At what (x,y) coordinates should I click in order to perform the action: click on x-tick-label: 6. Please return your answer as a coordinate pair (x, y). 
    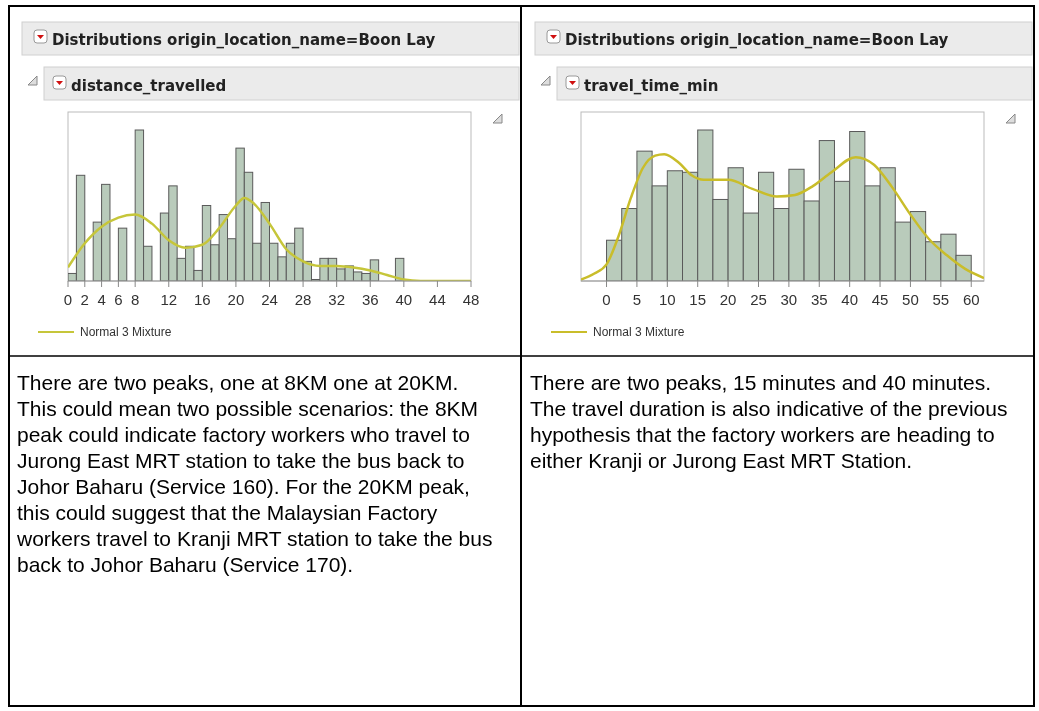
    Looking at the image, I should click on (118, 299).